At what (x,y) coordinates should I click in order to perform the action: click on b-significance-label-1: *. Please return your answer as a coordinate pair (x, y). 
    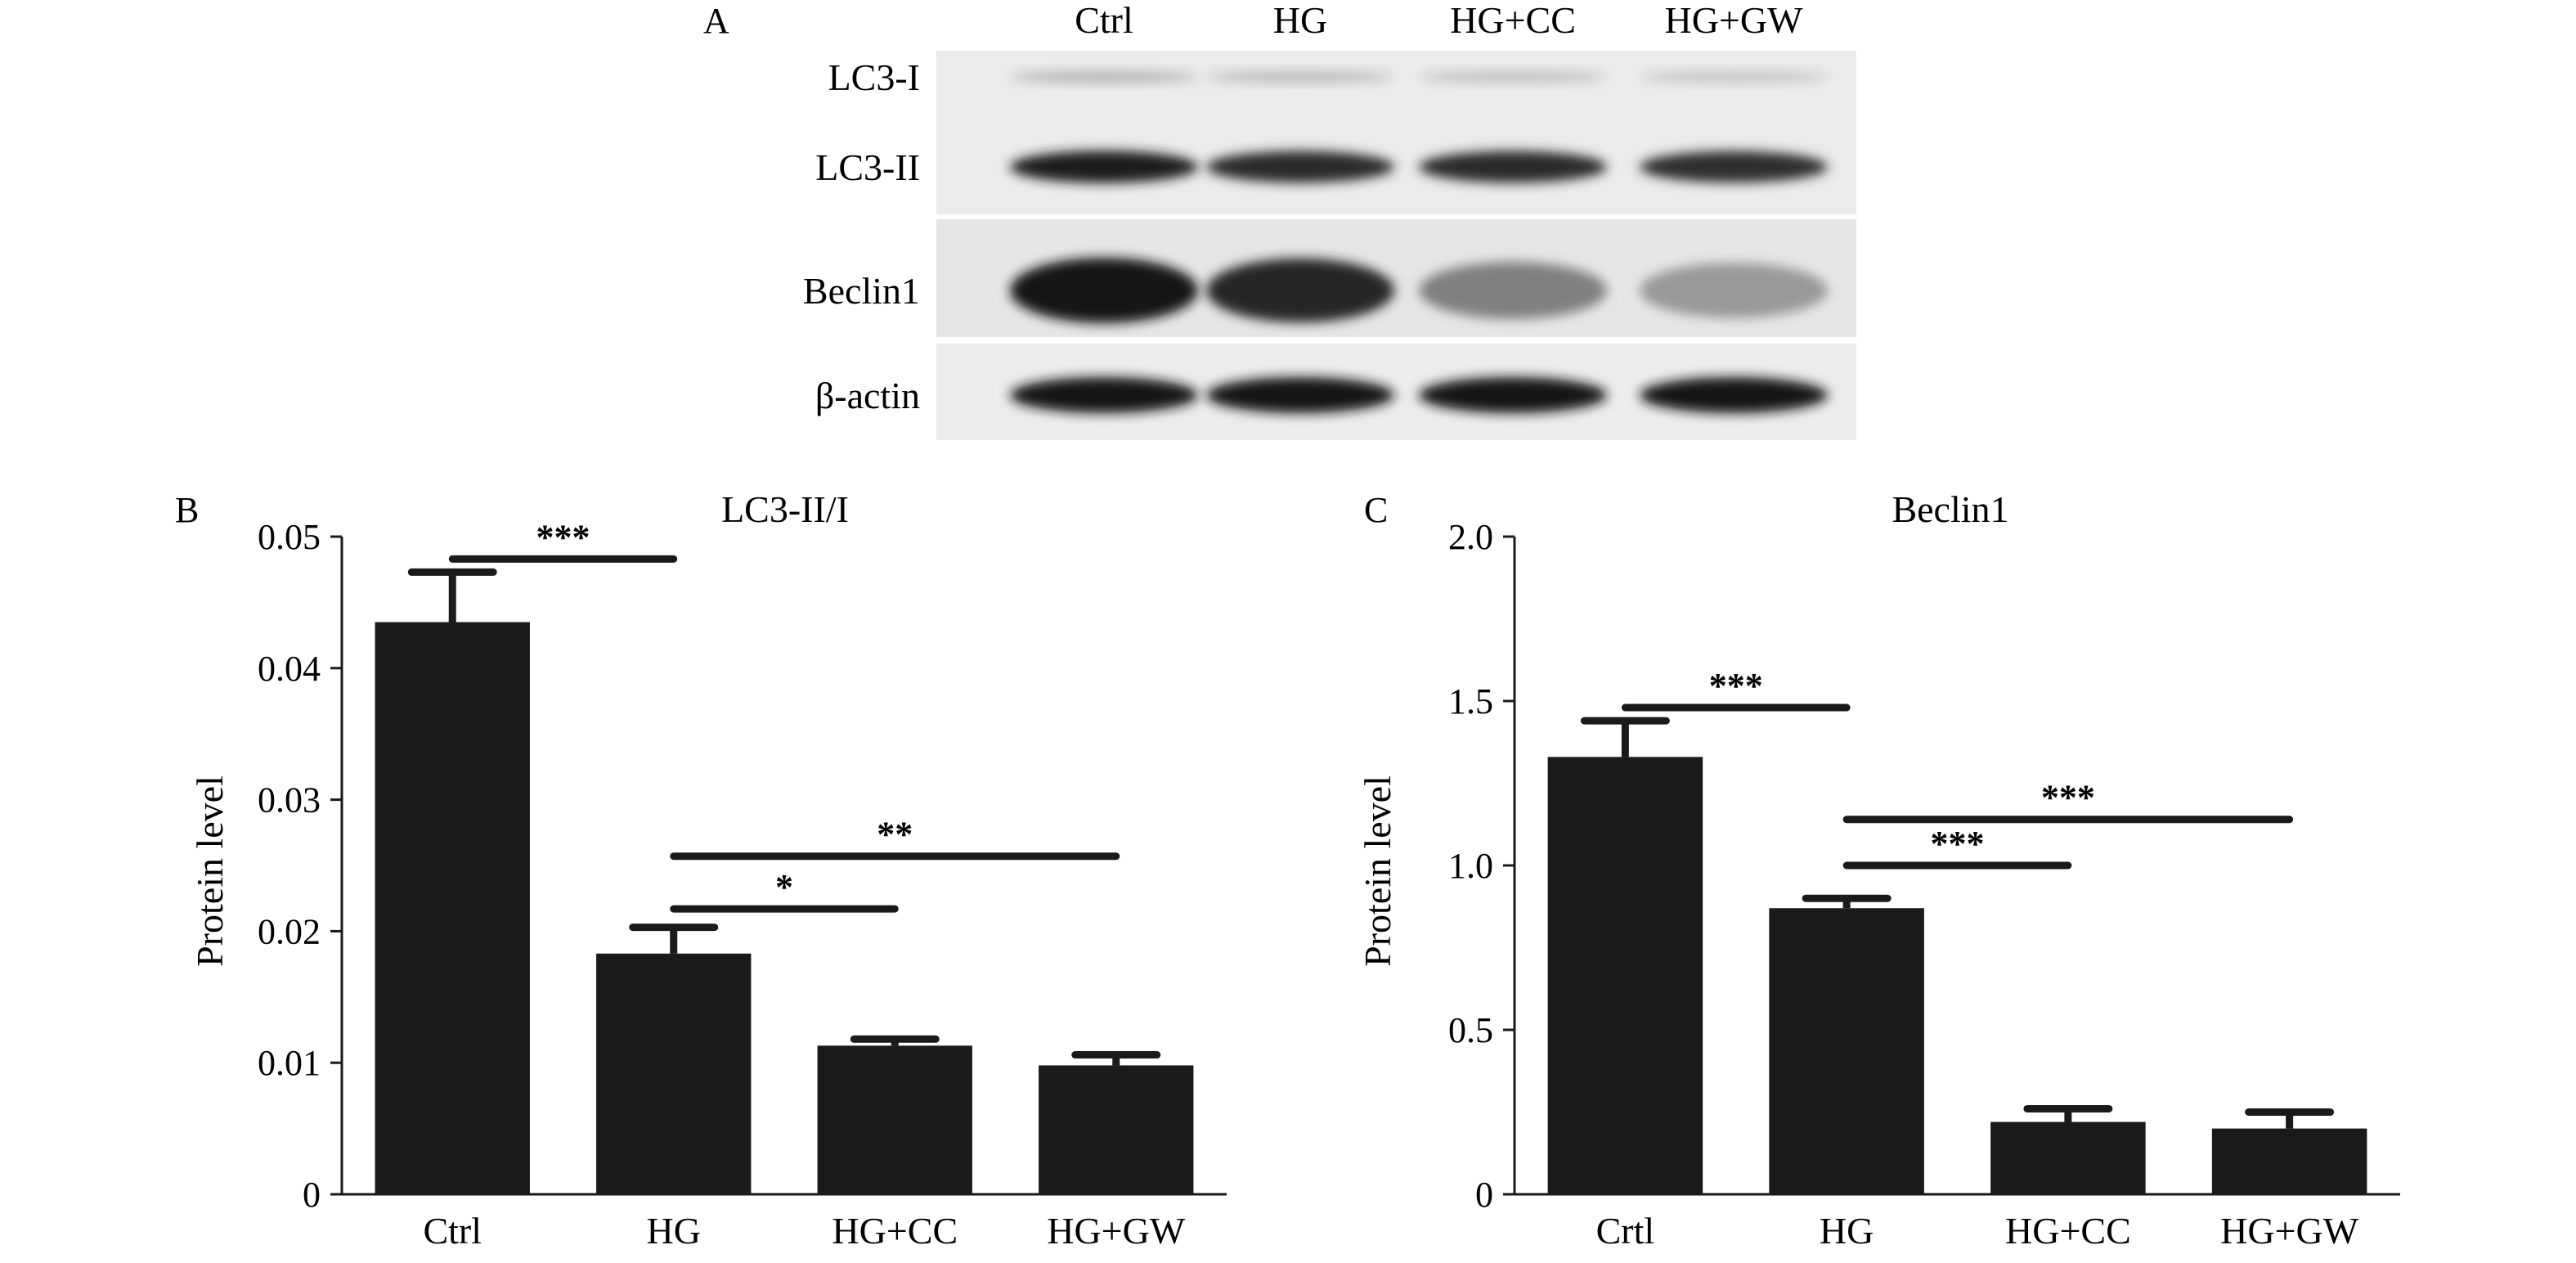
    Looking at the image, I should click on (784, 887).